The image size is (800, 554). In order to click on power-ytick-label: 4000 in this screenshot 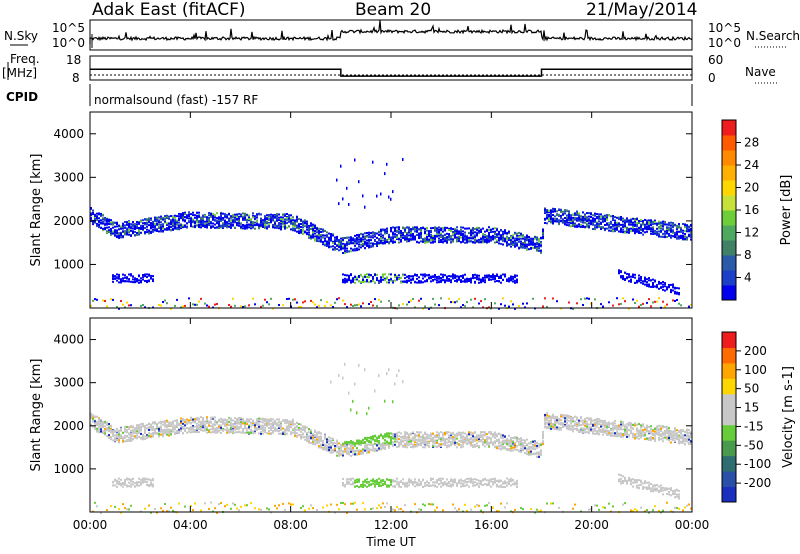, I will do `click(68, 134)`.